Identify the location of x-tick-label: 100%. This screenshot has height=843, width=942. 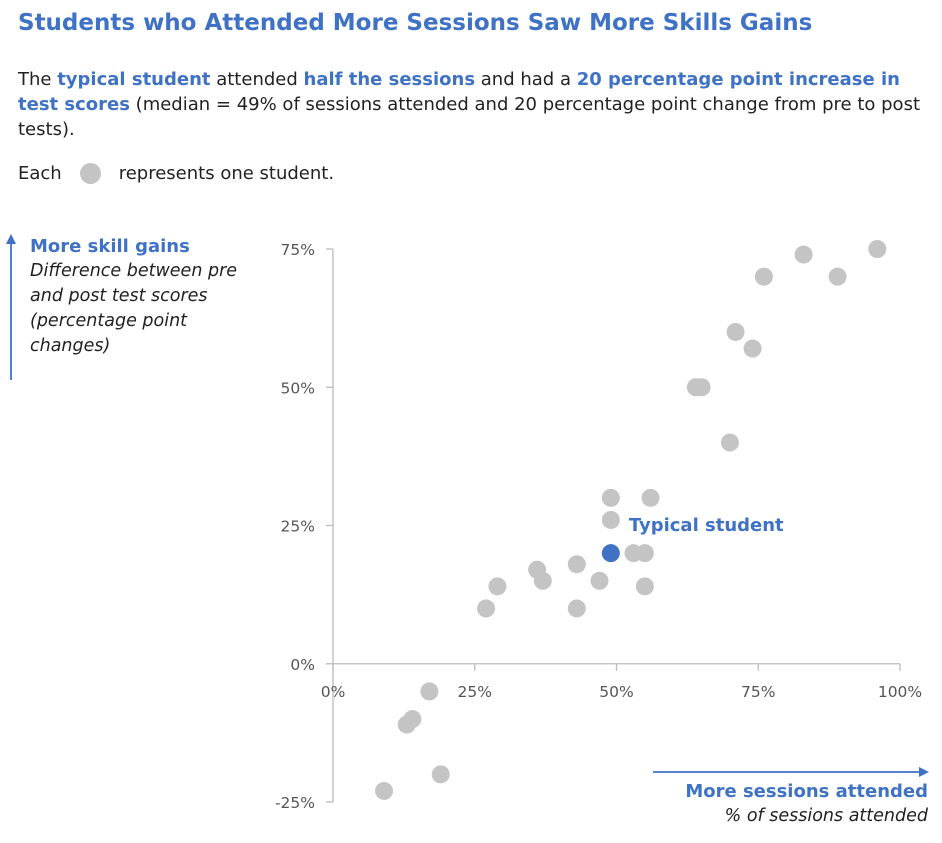
(900, 692).